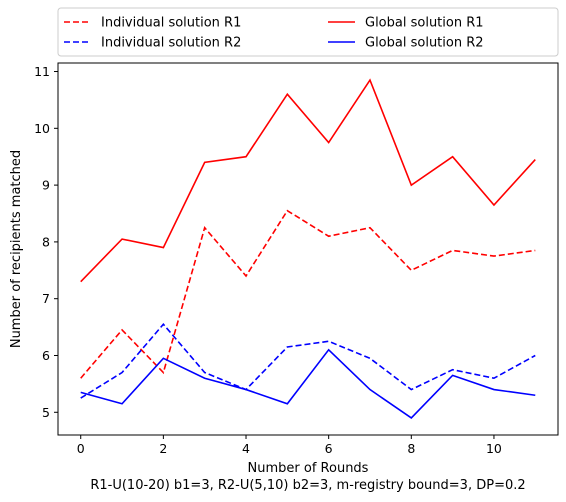 Image resolution: width=566 pixels, height=502 pixels. What do you see at coordinates (424, 43) in the screenshot?
I see `legend-label: Global solution R2` at bounding box center [424, 43].